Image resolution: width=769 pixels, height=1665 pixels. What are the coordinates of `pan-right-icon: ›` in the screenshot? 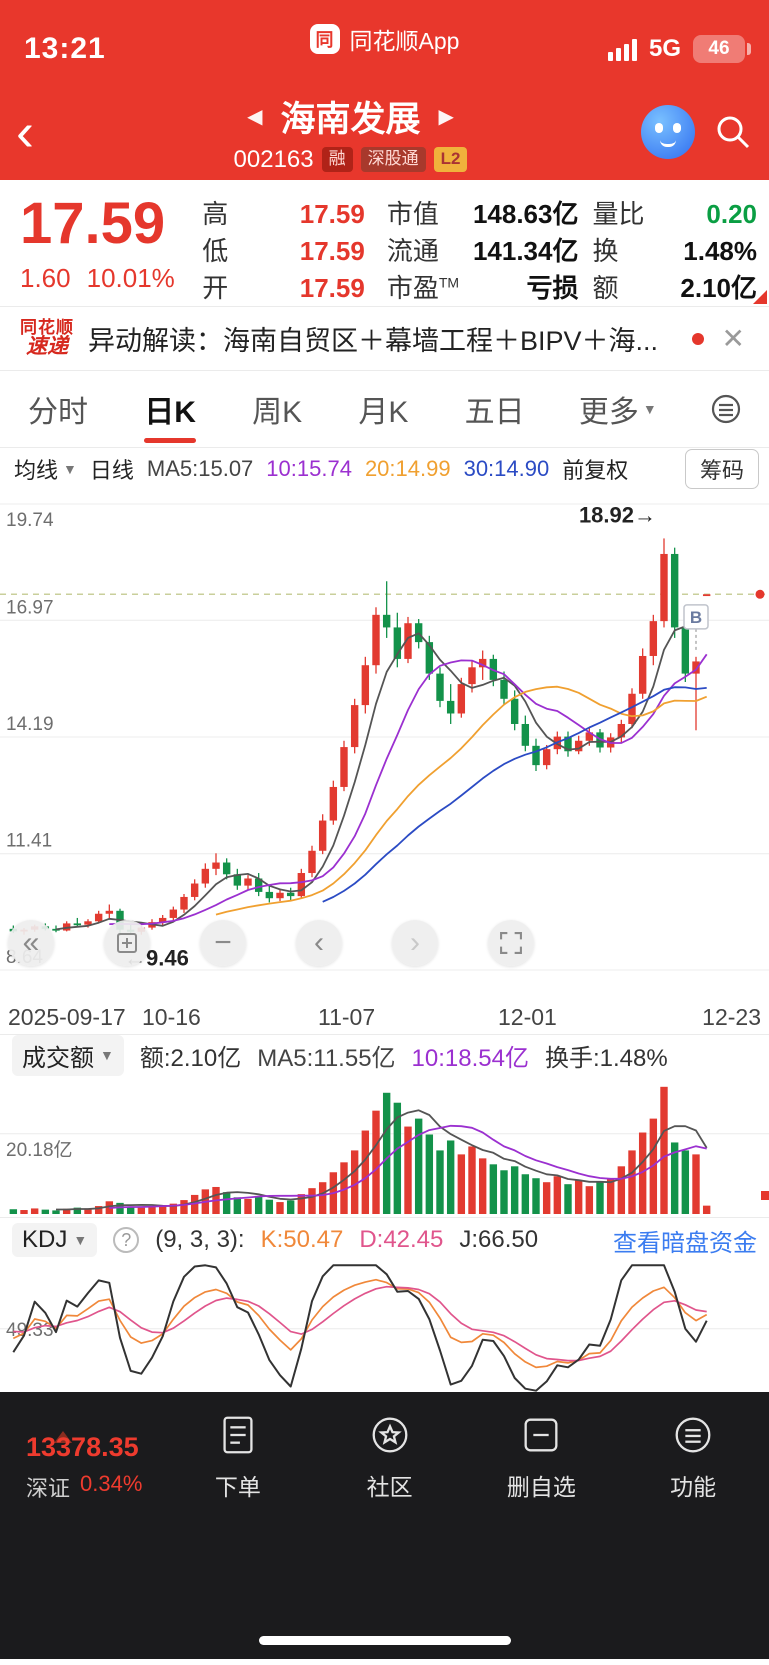 It's located at (415, 943).